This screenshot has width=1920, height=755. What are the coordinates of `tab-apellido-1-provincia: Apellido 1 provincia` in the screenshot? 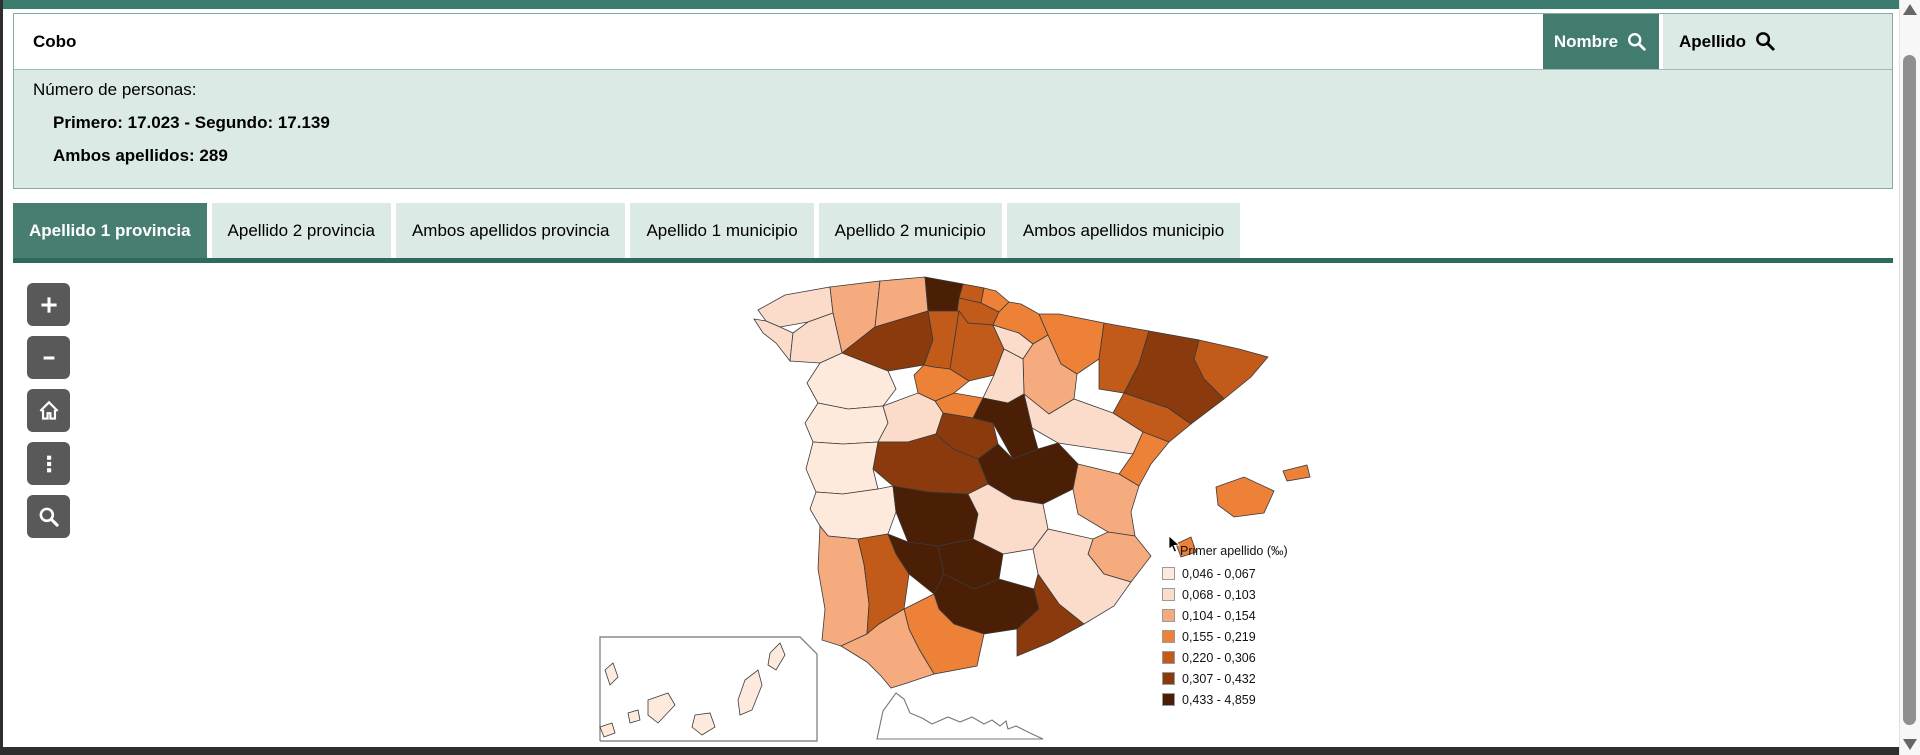 It's located at (110, 230).